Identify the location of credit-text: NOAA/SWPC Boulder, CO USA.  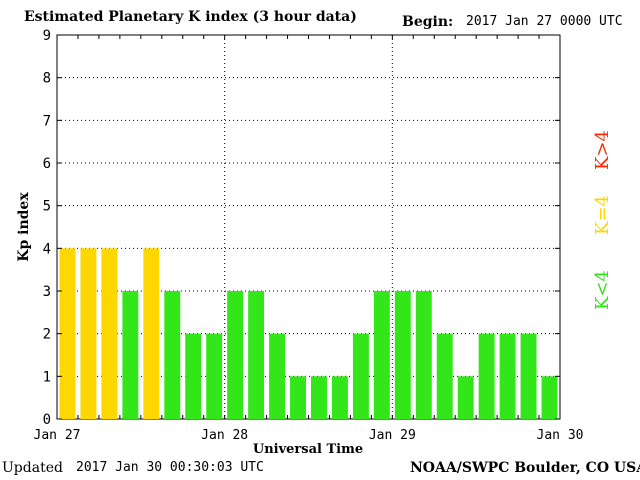
(525, 468).